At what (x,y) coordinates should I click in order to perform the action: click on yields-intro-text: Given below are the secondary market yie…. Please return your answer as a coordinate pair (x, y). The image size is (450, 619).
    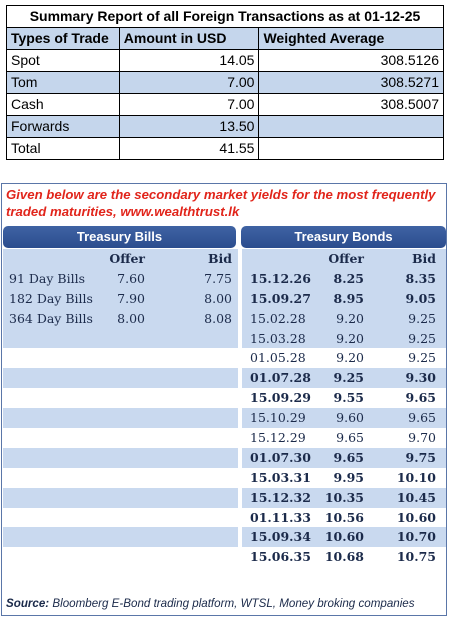
    Looking at the image, I should click on (221, 203).